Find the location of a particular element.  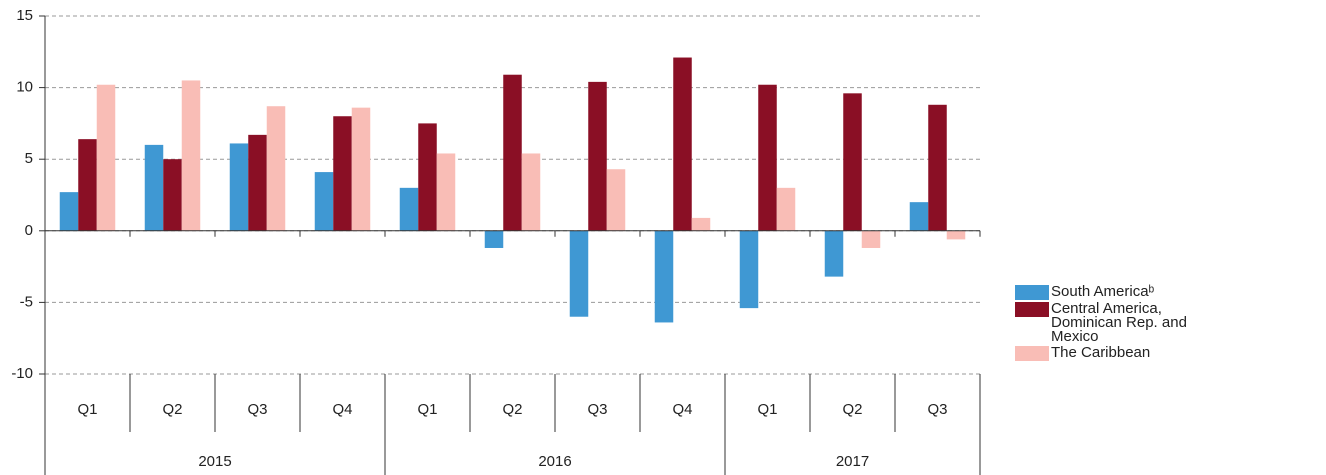

group-label: 2016 is located at coordinates (554, 461).